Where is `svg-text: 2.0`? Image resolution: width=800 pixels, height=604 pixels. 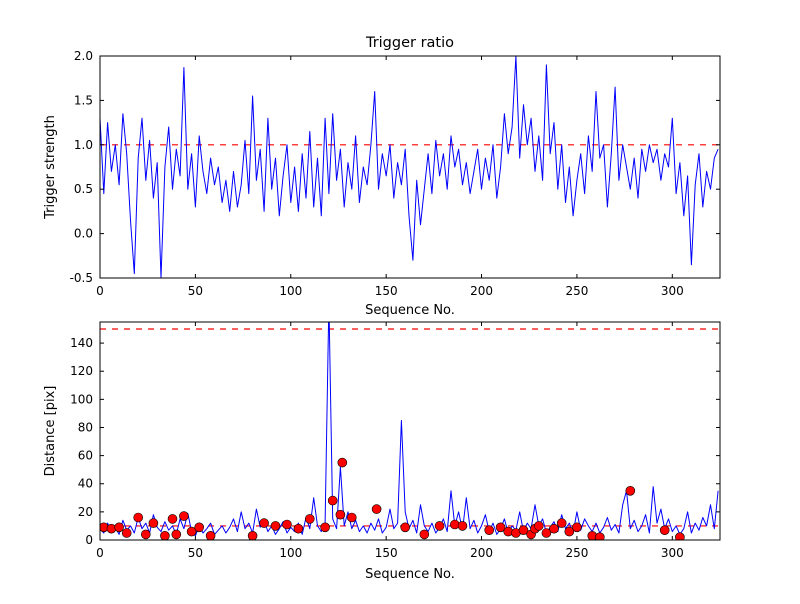
svg-text: 2.0 is located at coordinates (83, 56).